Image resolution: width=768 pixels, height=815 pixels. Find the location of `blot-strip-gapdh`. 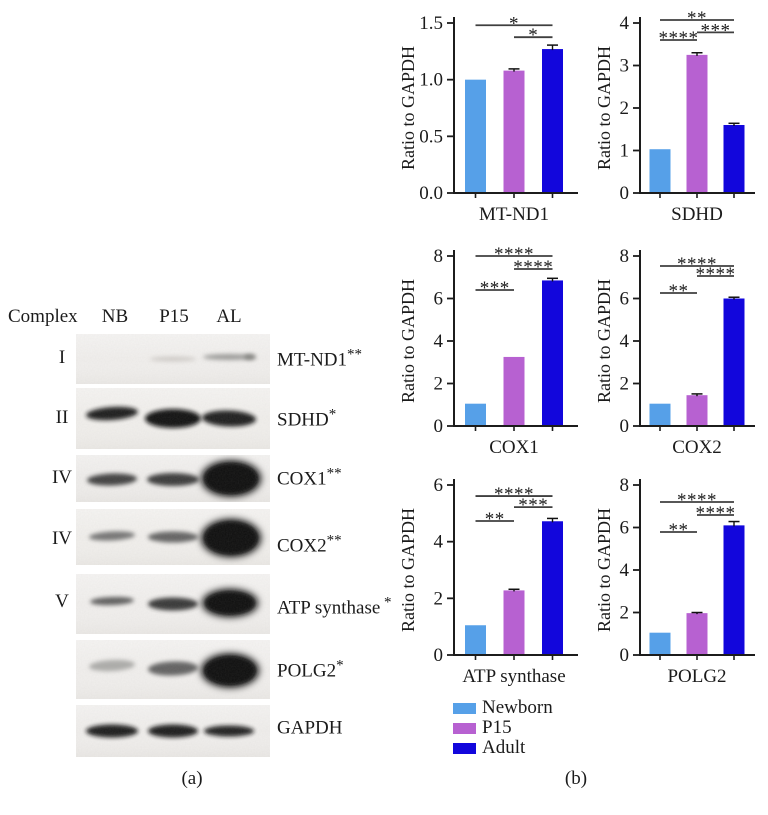

blot-strip-gapdh is located at coordinates (173, 731).